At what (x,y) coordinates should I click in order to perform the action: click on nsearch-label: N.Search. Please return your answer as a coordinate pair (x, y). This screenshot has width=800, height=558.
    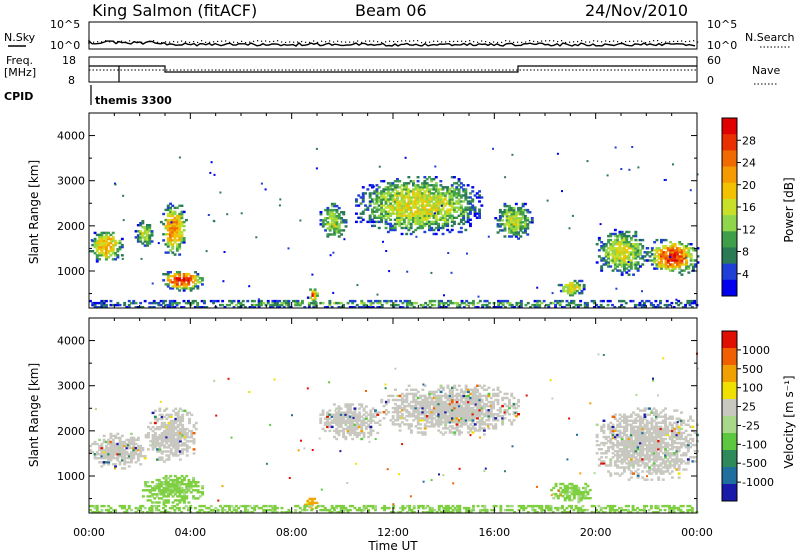
    Looking at the image, I should click on (770, 37).